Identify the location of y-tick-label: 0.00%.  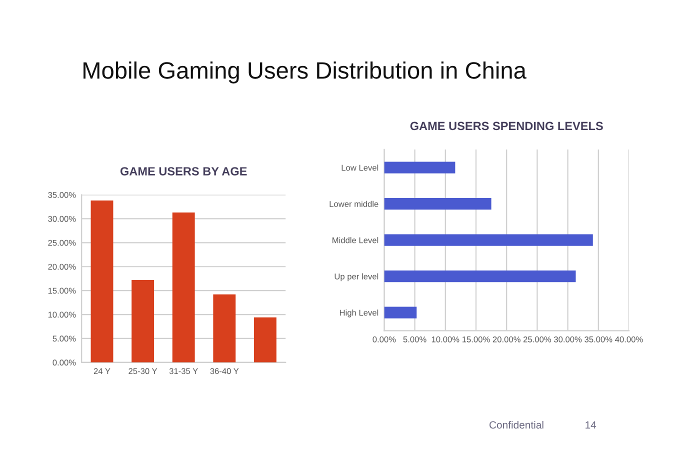
(64, 363).